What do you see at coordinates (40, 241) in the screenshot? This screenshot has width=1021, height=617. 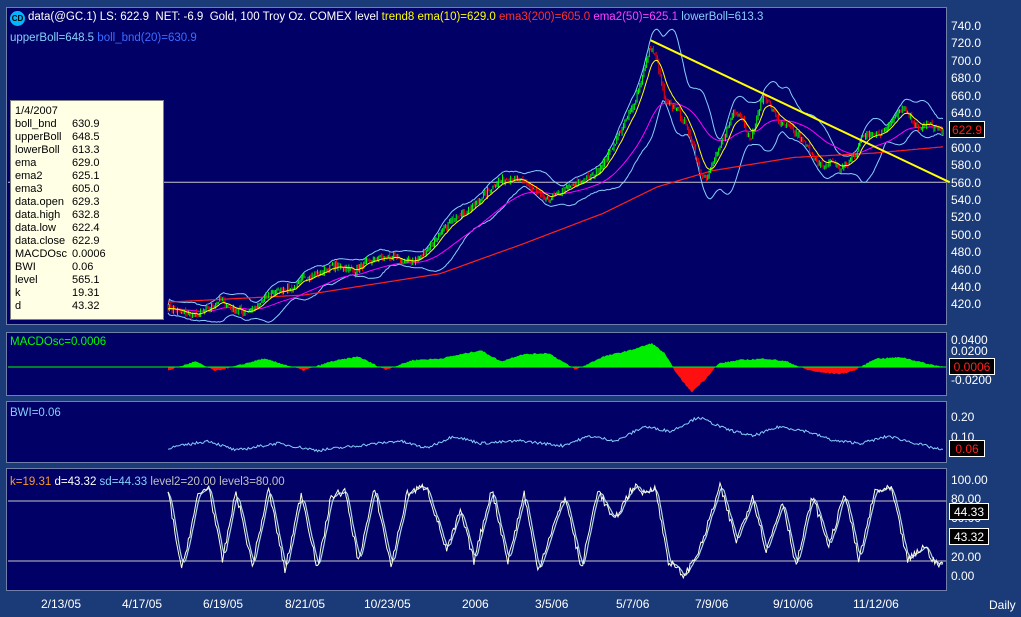 I see `data-window-row-label: data.close` at bounding box center [40, 241].